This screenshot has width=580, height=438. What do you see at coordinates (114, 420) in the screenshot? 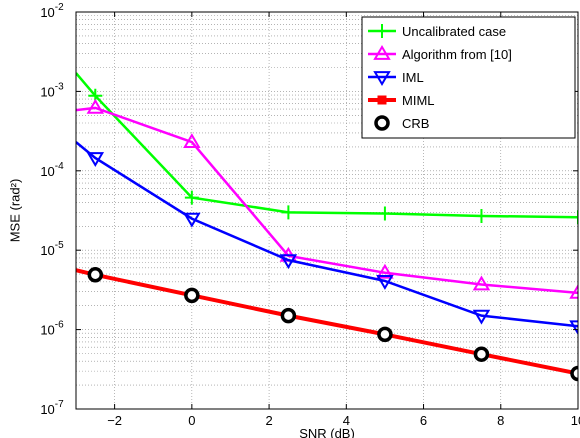
I see `x-tick-label: −2` at bounding box center [114, 420].